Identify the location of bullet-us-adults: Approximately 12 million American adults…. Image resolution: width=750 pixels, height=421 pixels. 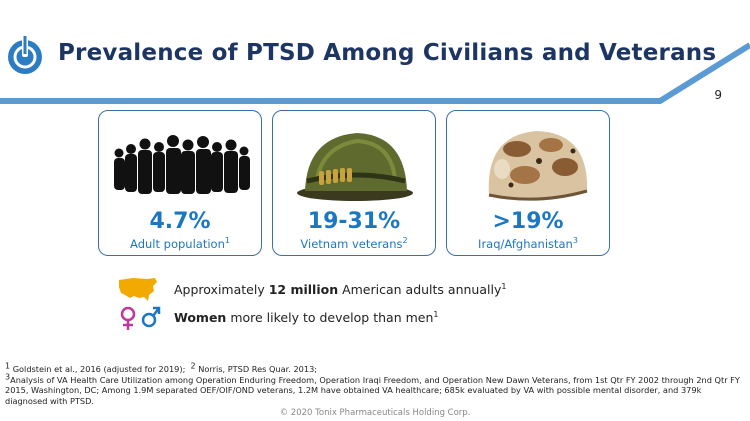
(340, 289).